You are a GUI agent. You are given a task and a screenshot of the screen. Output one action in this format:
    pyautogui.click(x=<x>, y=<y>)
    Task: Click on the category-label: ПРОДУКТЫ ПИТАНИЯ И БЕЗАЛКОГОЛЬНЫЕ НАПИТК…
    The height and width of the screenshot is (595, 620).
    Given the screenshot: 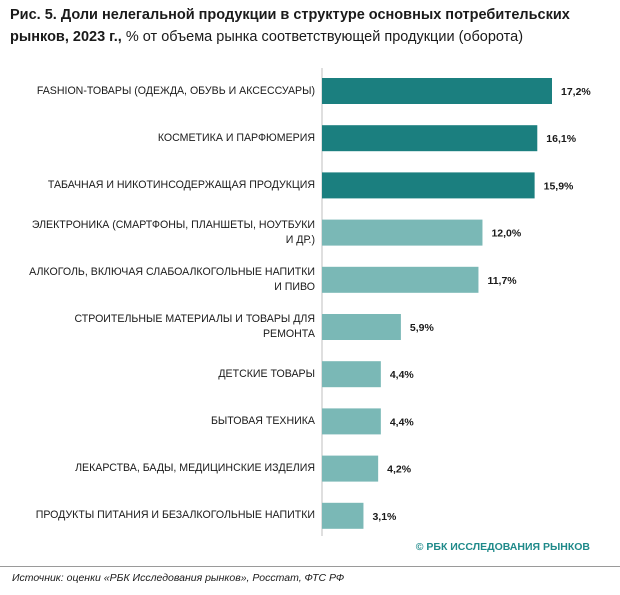 What is the action you would take?
    pyautogui.click(x=175, y=515)
    